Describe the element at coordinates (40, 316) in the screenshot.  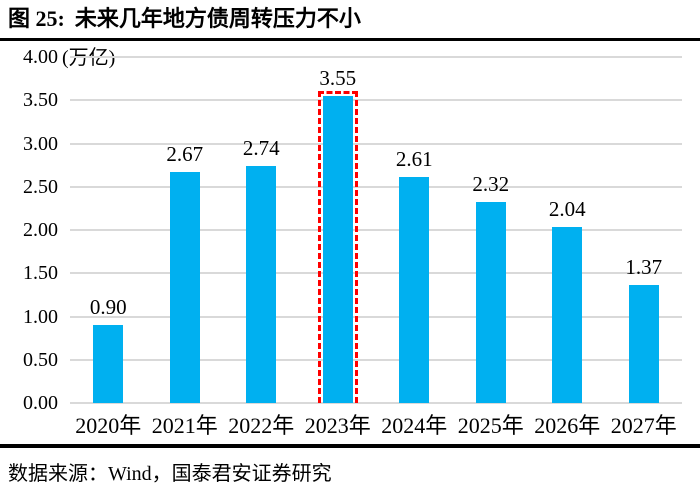
I see `y-tick-label: 1.00` at that location.